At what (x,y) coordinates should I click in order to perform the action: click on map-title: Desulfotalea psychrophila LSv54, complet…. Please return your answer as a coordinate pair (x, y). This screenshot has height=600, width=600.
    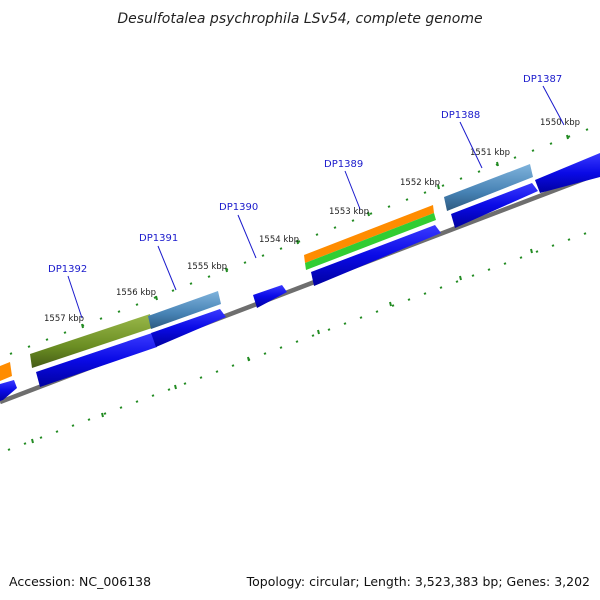
    Looking at the image, I should click on (299, 19).